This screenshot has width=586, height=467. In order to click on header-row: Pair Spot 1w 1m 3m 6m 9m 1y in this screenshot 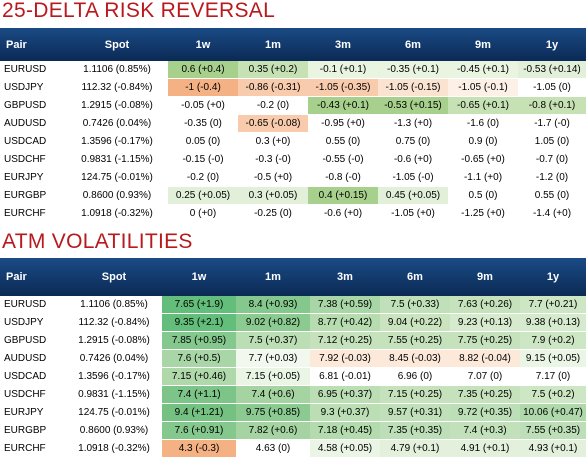, I will do `click(293, 44)`.